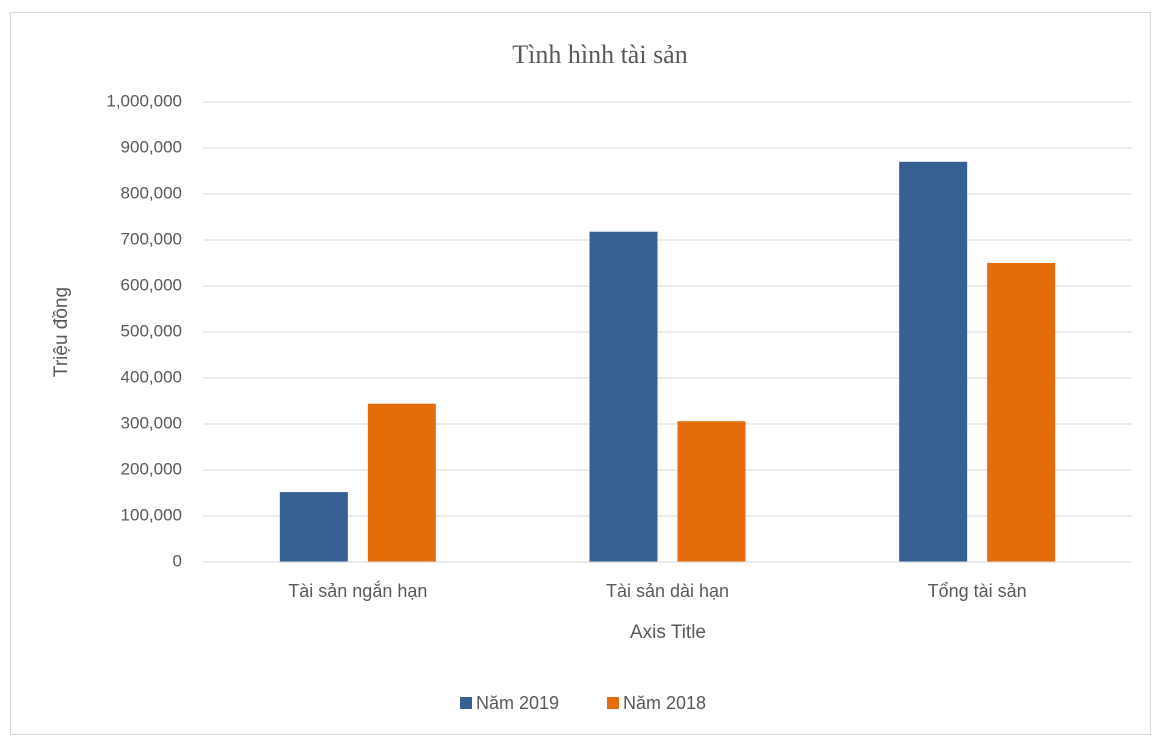  What do you see at coordinates (151, 146) in the screenshot?
I see `y-tick-label: 900,000` at bounding box center [151, 146].